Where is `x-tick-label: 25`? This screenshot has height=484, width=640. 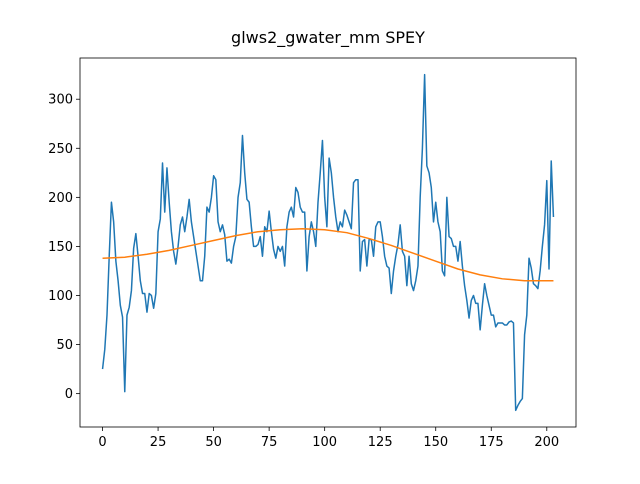 x-tick-label: 25 is located at coordinates (158, 442).